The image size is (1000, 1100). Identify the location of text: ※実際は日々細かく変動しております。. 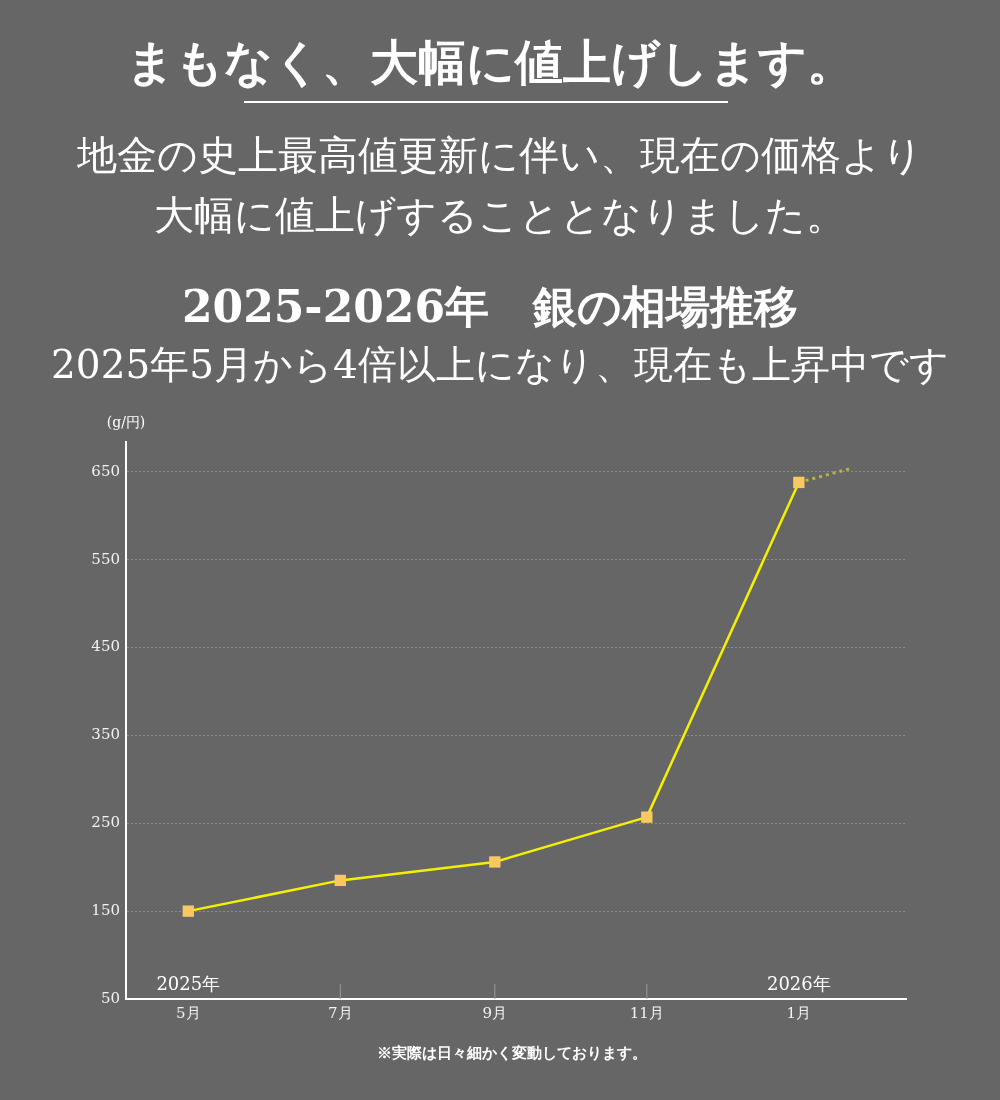
(512, 1053).